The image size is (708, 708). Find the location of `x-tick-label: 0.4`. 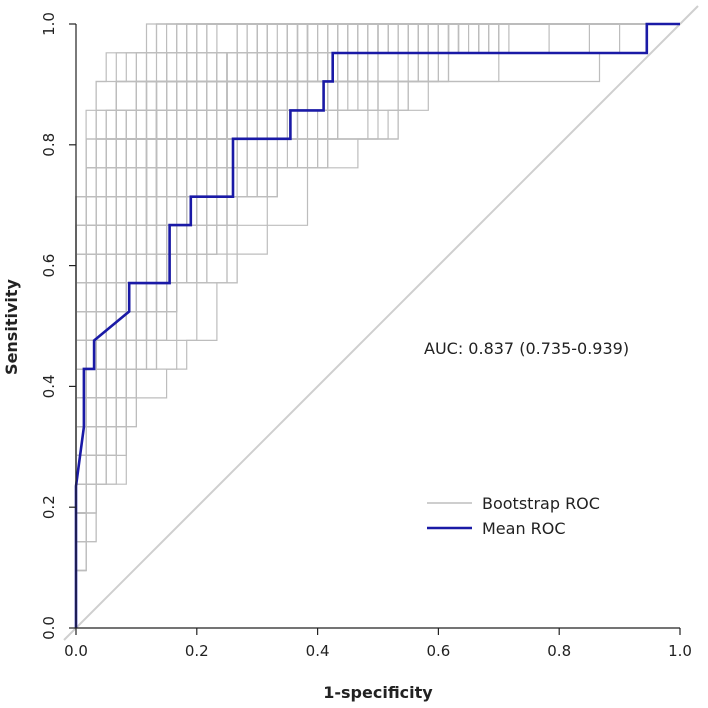

x-tick-label: 0.4 is located at coordinates (318, 651).